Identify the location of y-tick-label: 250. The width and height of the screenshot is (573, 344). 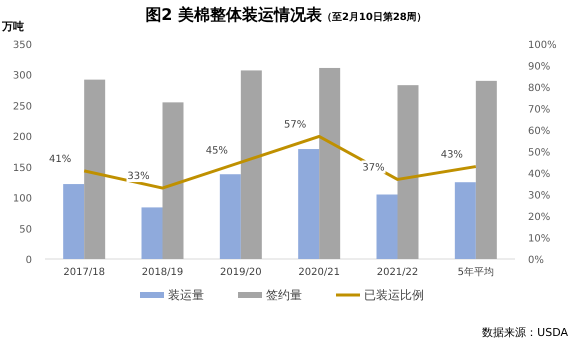
(22, 106).